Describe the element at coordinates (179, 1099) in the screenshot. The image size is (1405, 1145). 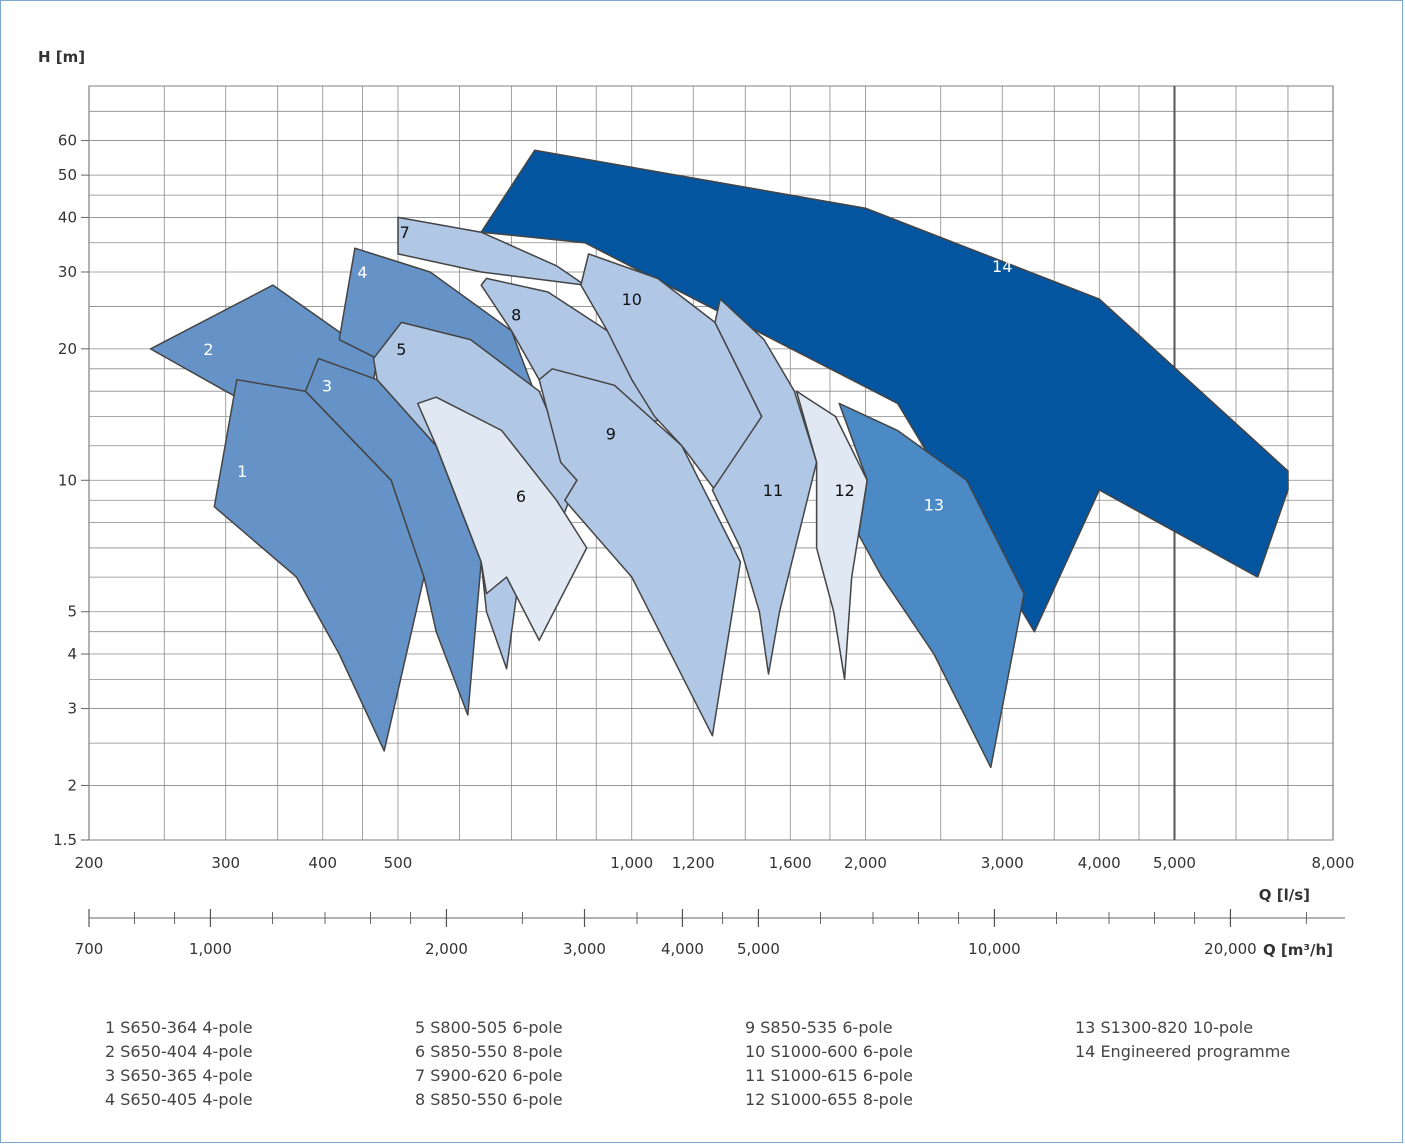
I see `legend-entry: 4 S650-405 4-pole` at that location.